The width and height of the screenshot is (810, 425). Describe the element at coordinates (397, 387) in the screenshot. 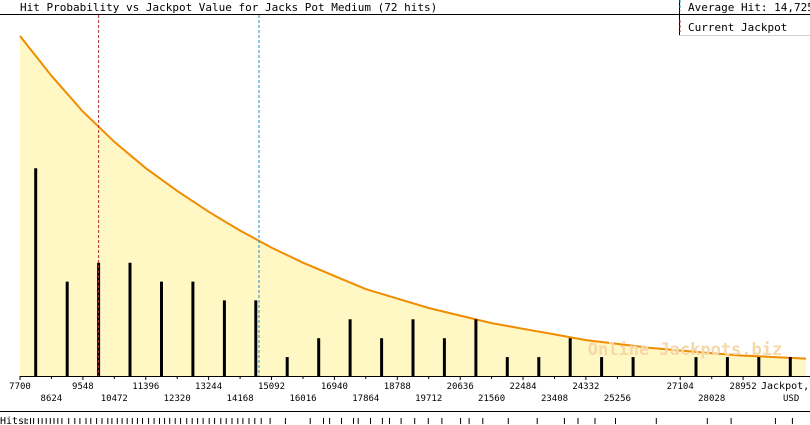

I see `x-tick-label: 18788` at that location.